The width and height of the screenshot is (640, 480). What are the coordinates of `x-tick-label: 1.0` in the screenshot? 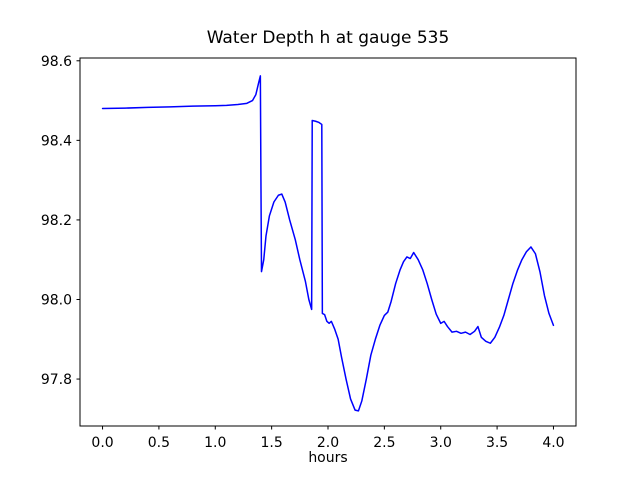 It's located at (215, 443).